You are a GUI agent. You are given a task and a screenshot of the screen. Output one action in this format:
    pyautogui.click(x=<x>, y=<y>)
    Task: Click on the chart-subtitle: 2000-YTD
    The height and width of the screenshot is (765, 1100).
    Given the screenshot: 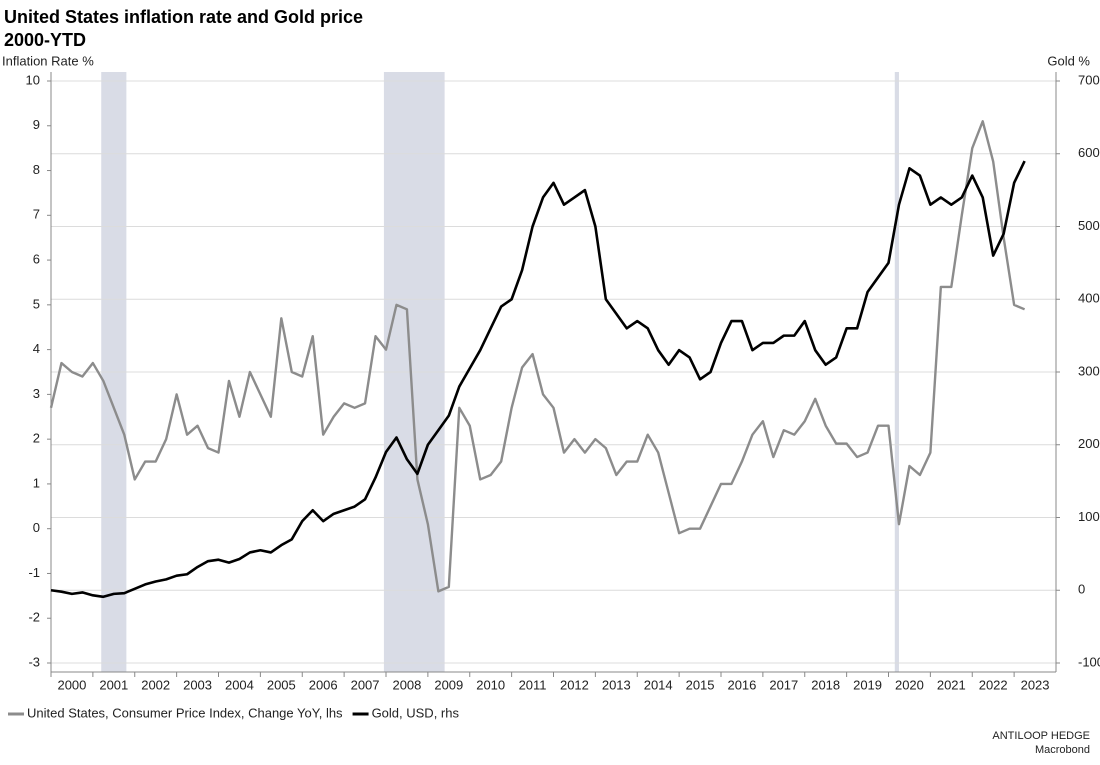 What is the action you would take?
    pyautogui.click(x=45, y=40)
    